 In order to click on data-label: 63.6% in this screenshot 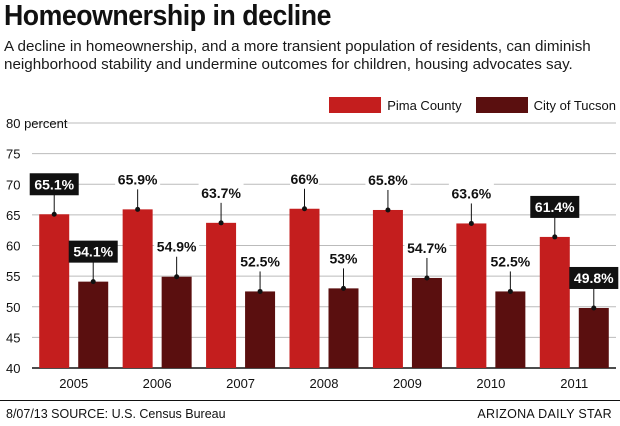, I will do `click(472, 193)`.